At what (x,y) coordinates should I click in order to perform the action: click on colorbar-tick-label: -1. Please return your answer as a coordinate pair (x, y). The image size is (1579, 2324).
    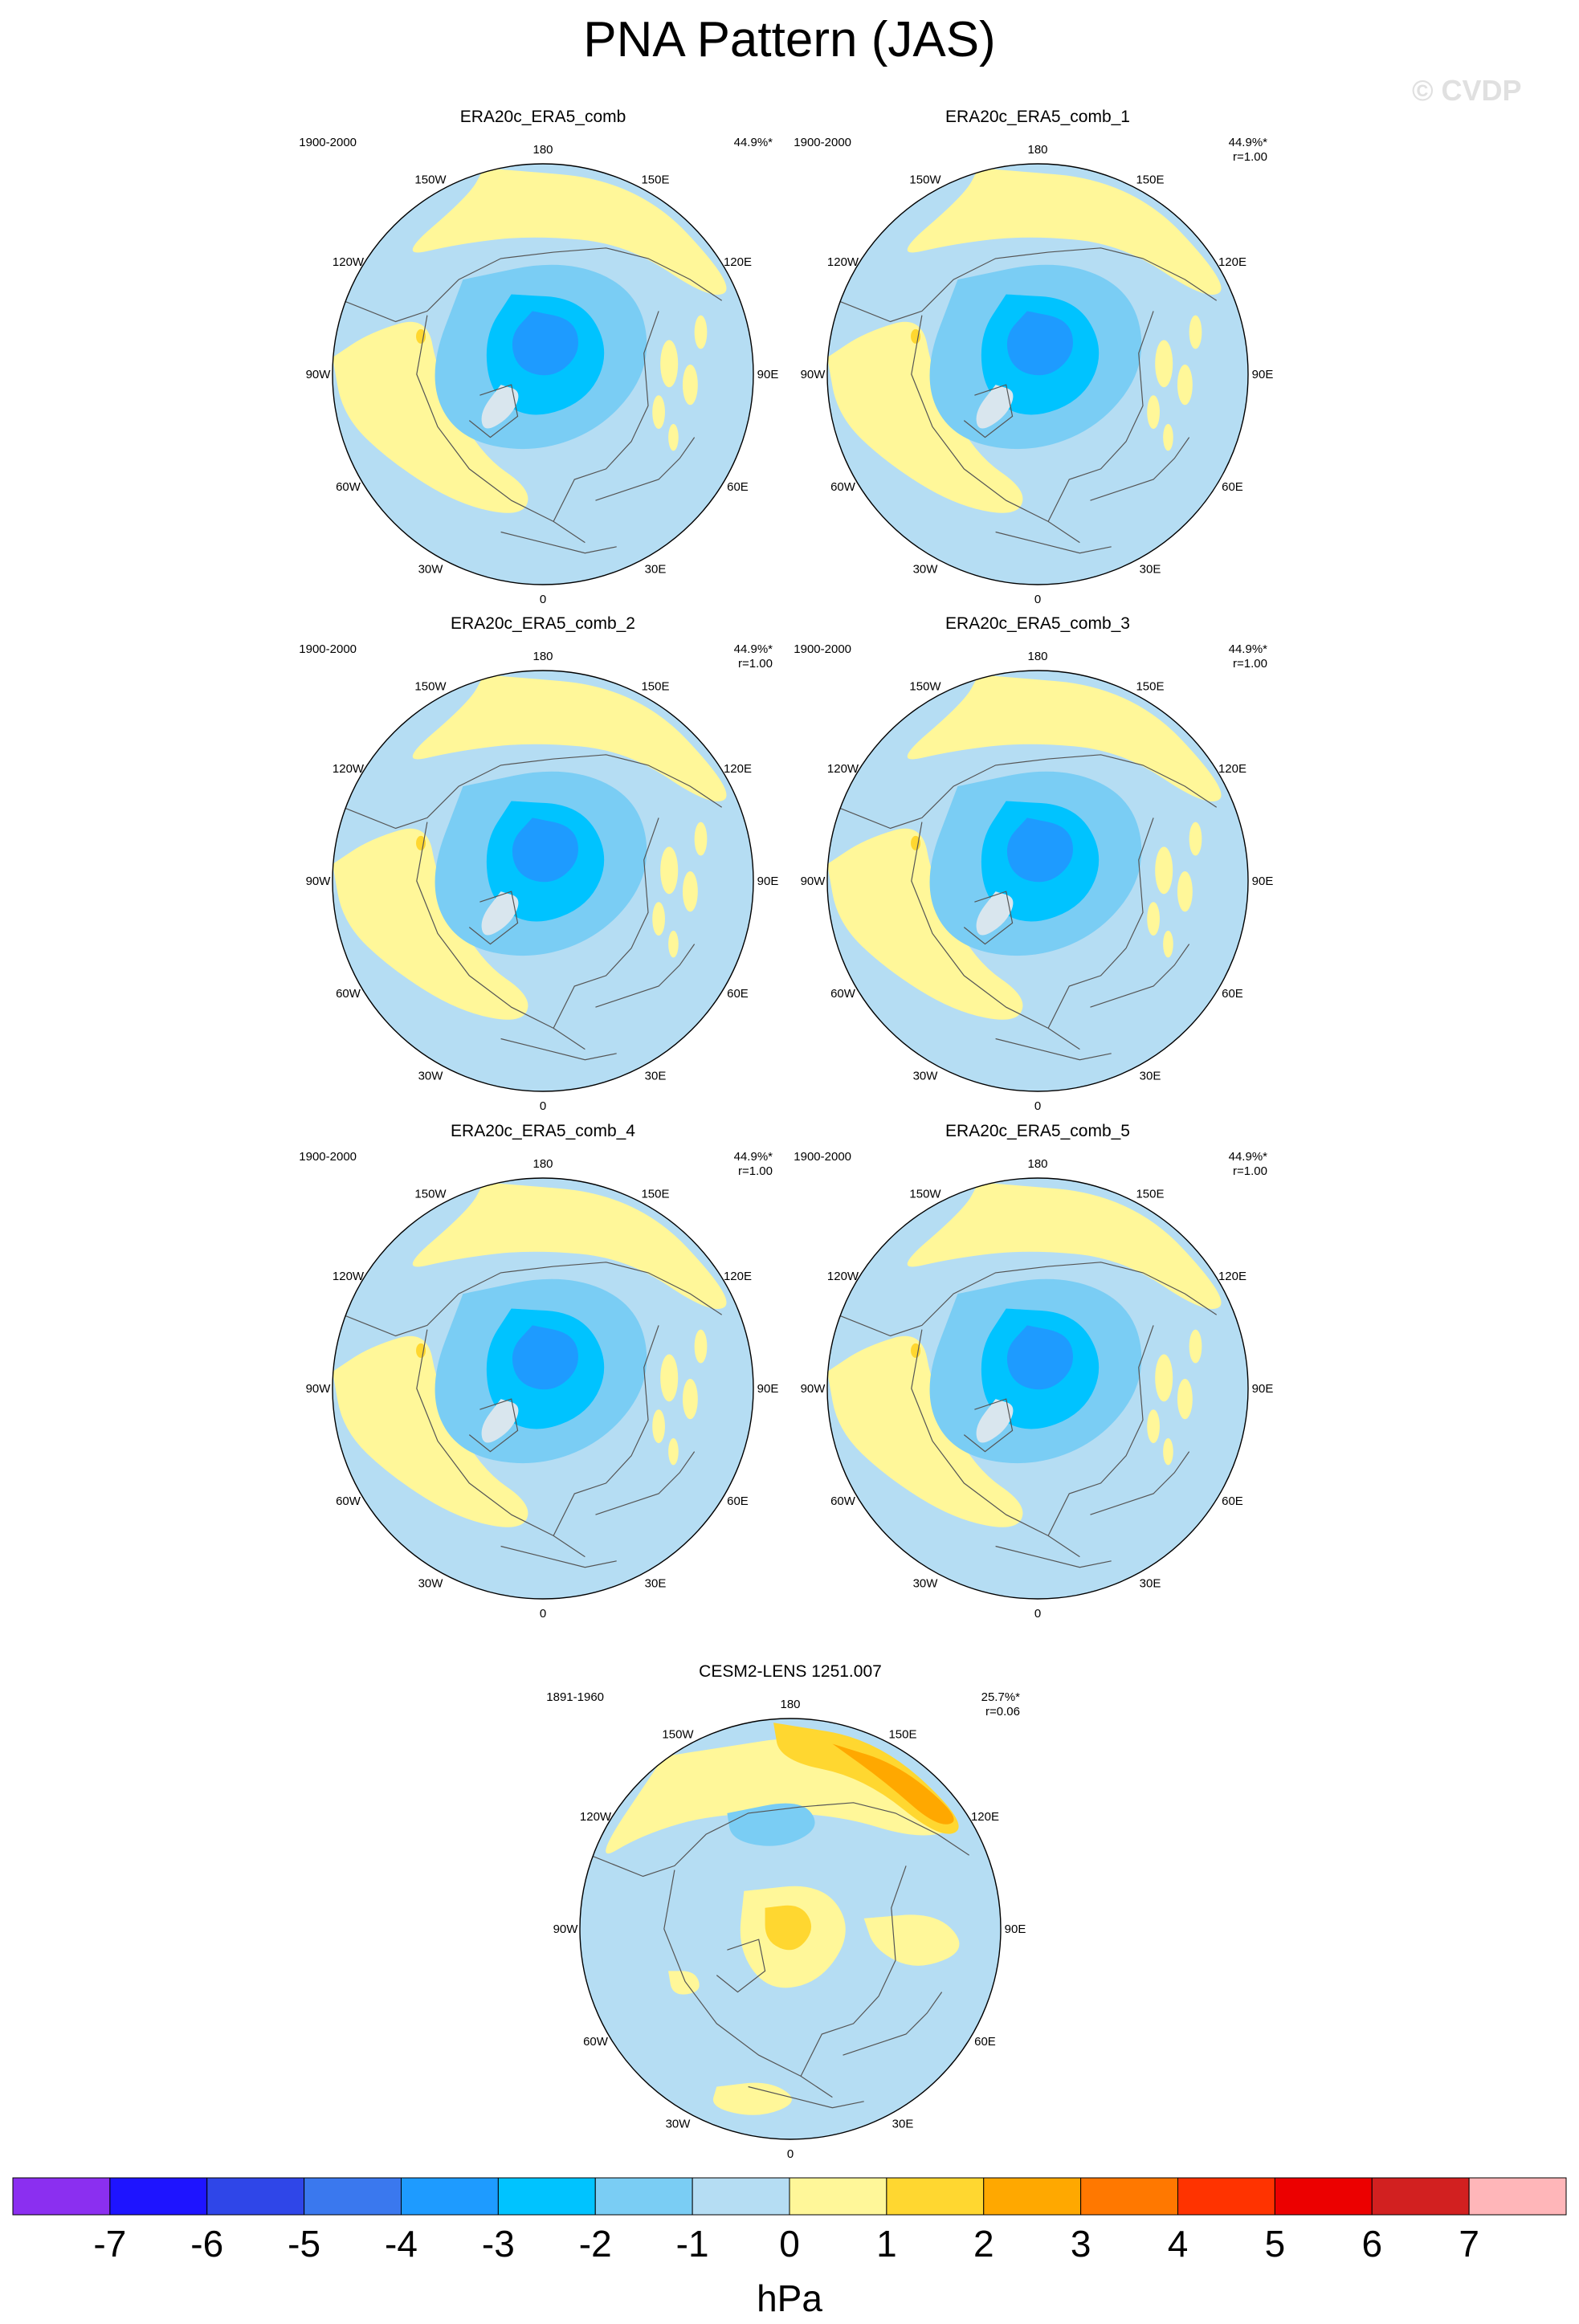
    Looking at the image, I should click on (692, 2244).